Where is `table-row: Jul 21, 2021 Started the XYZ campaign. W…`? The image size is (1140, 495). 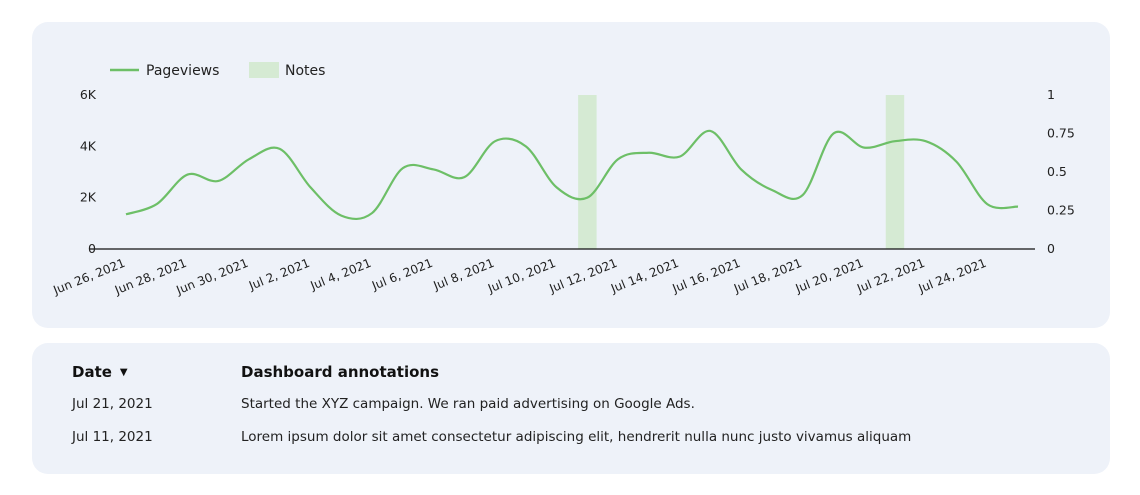 table-row: Jul 21, 2021 Started the XYZ campaign. W… is located at coordinates (571, 408).